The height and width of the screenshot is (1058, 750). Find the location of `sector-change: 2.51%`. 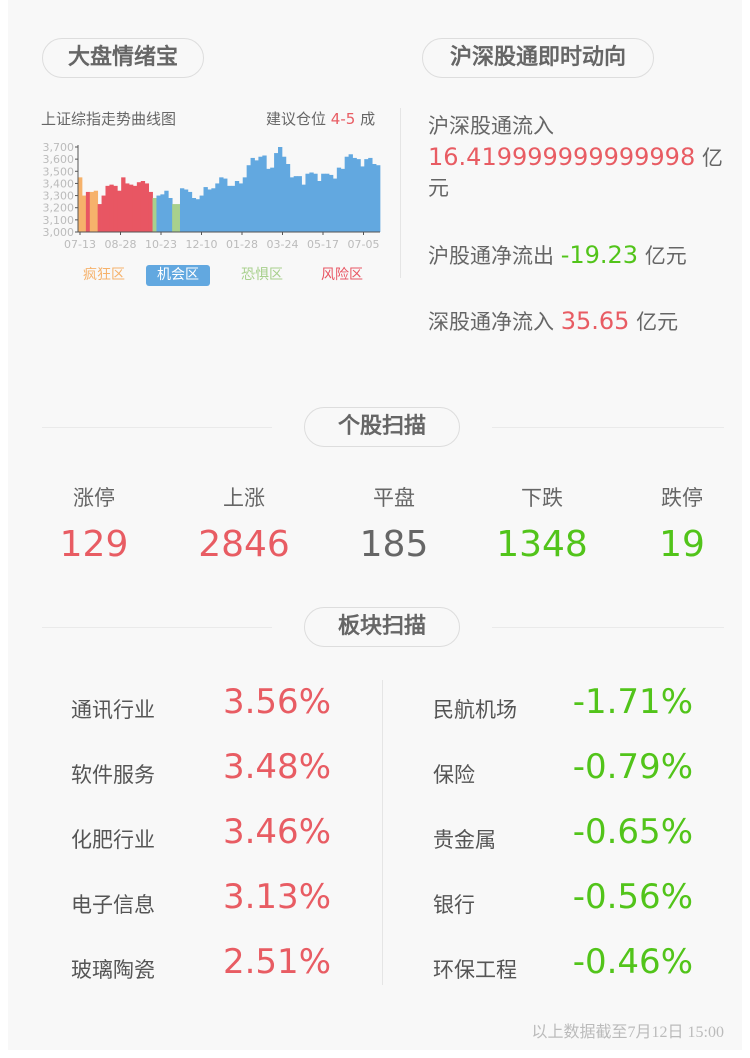

sector-change: 2.51% is located at coordinates (276, 962).